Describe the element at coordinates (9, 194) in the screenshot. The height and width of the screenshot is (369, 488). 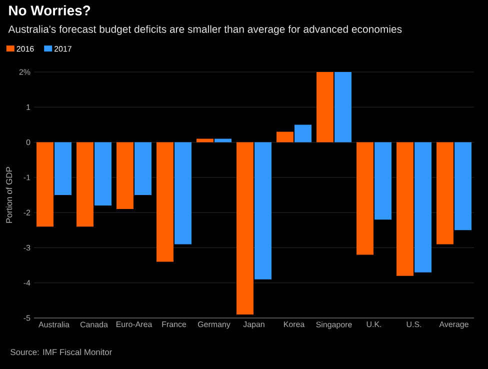
I see `y-axis-title: Portion of GDP` at that location.